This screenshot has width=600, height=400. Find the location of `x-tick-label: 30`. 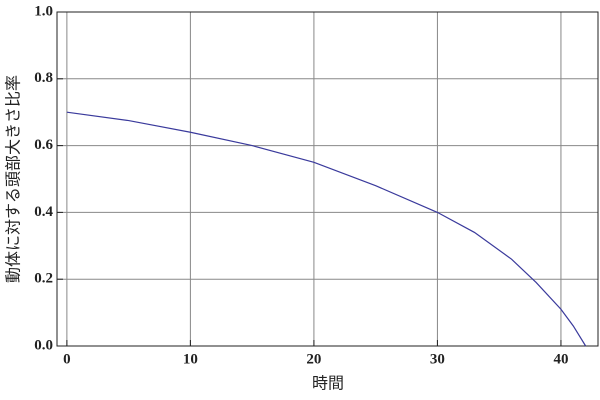

x-tick-label: 30 is located at coordinates (437, 359).